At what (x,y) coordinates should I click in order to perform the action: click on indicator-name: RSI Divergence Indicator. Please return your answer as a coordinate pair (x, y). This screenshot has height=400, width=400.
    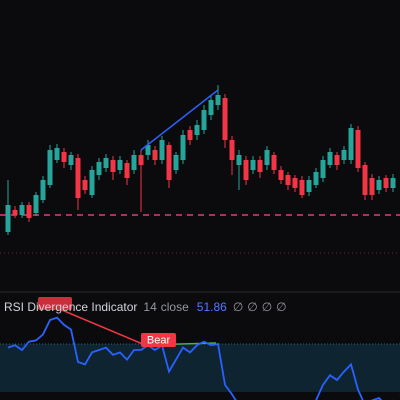
    Looking at the image, I should click on (70, 307).